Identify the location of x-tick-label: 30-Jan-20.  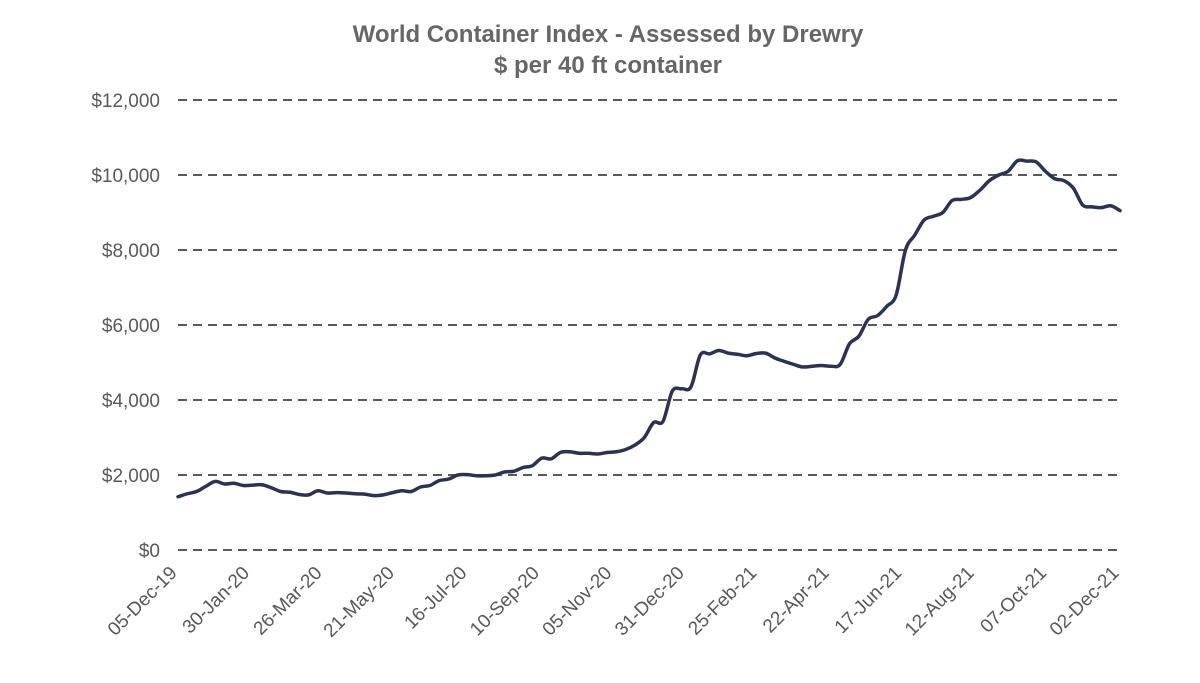
(216, 600).